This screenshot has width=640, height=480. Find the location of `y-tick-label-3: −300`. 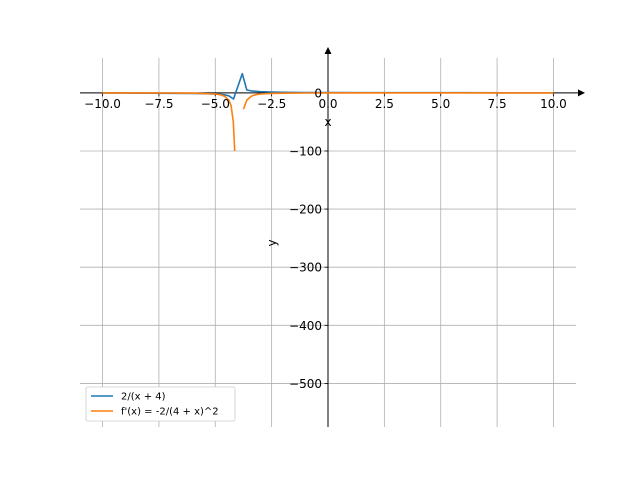

y-tick-label-3: −300 is located at coordinates (305, 268).